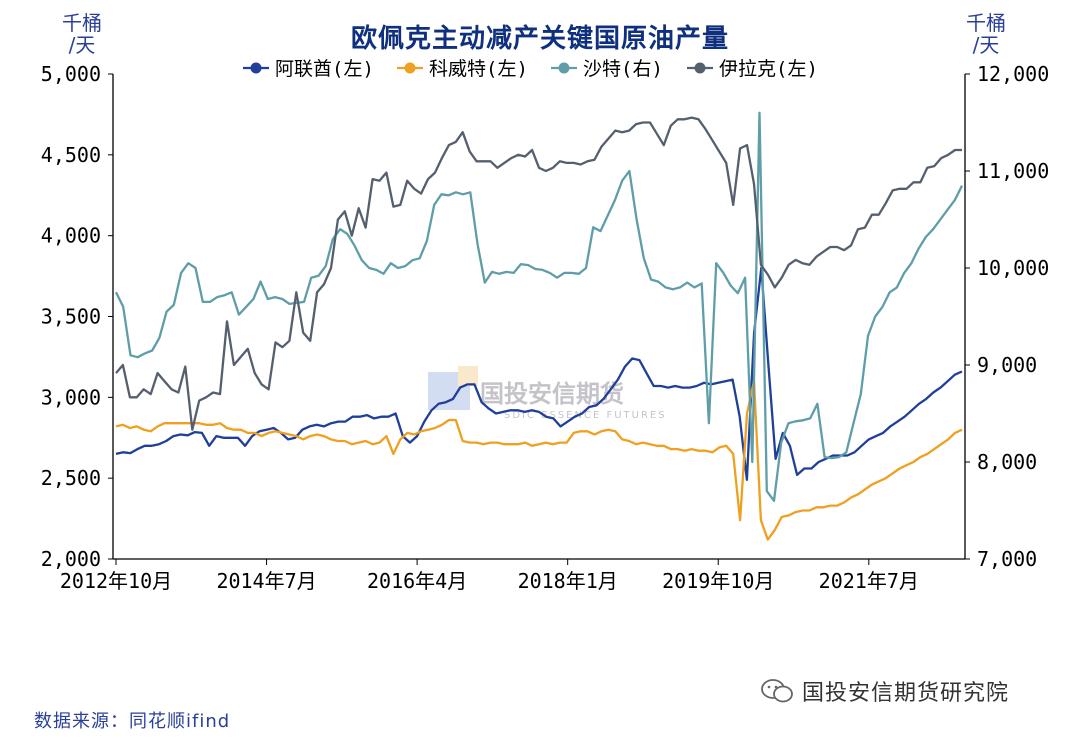 The height and width of the screenshot is (738, 1080). Describe the element at coordinates (71, 478) in the screenshot. I see `left-tick-label: 2,500` at that location.